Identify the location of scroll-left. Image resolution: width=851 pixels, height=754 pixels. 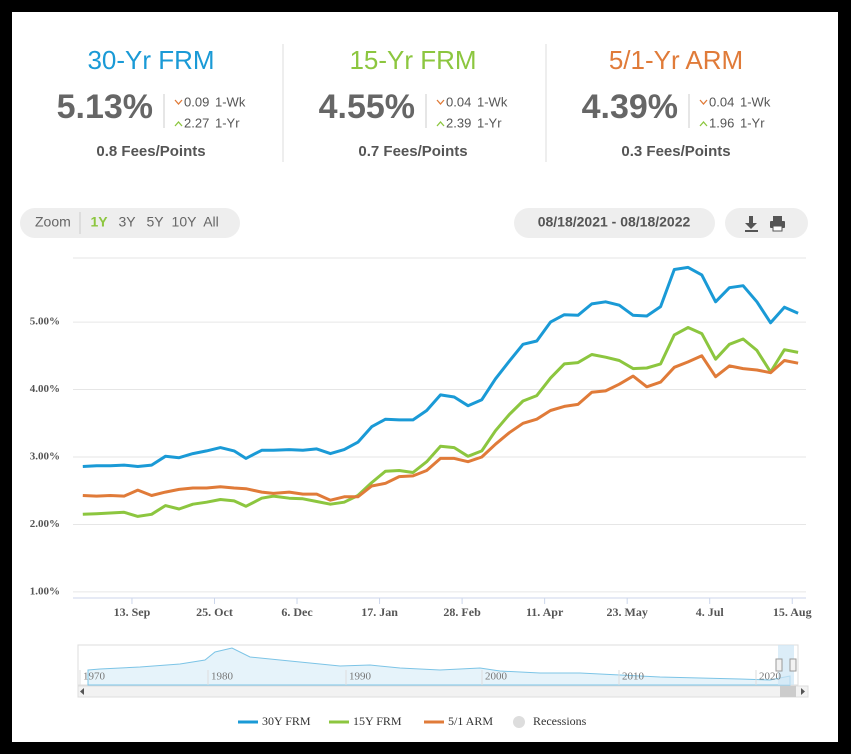
(82, 691).